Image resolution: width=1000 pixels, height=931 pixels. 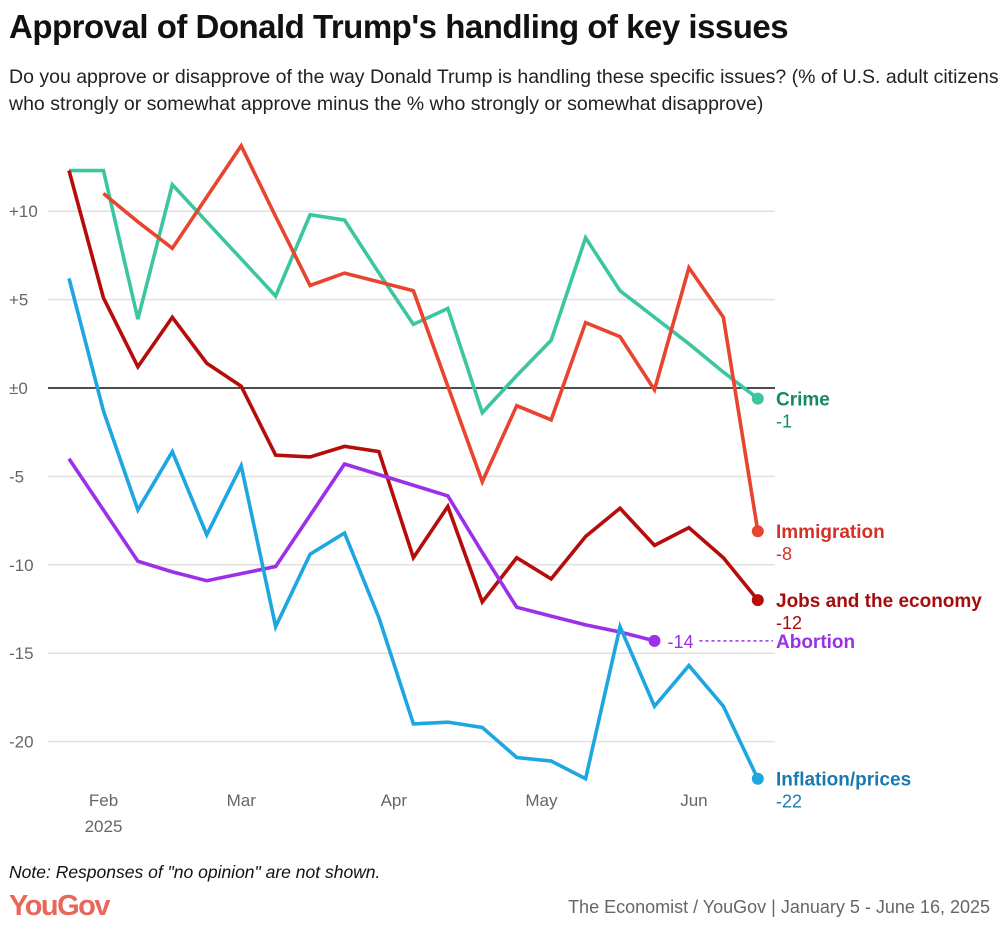 I want to click on y-tick-label: +10, so click(x=23, y=211).